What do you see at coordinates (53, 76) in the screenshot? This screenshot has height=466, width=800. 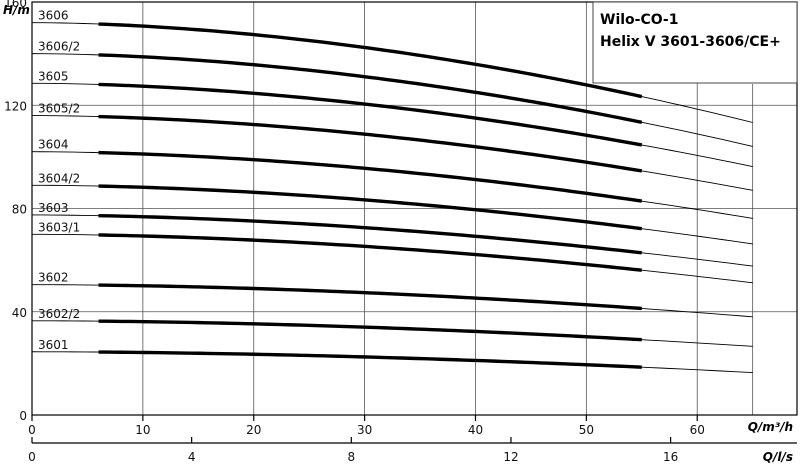 I see `series-label-3605: 3605` at bounding box center [53, 76].